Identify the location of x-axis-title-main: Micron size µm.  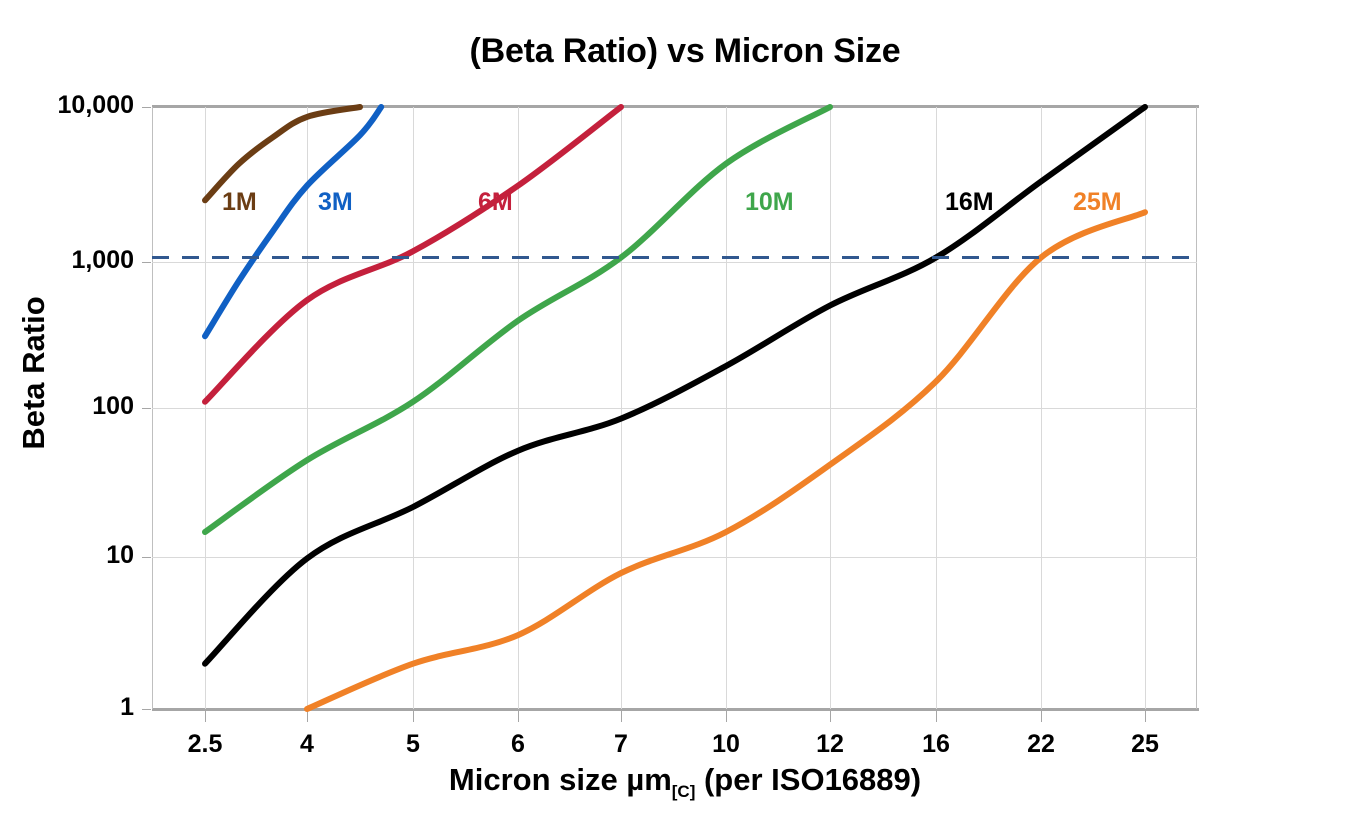
(560, 779).